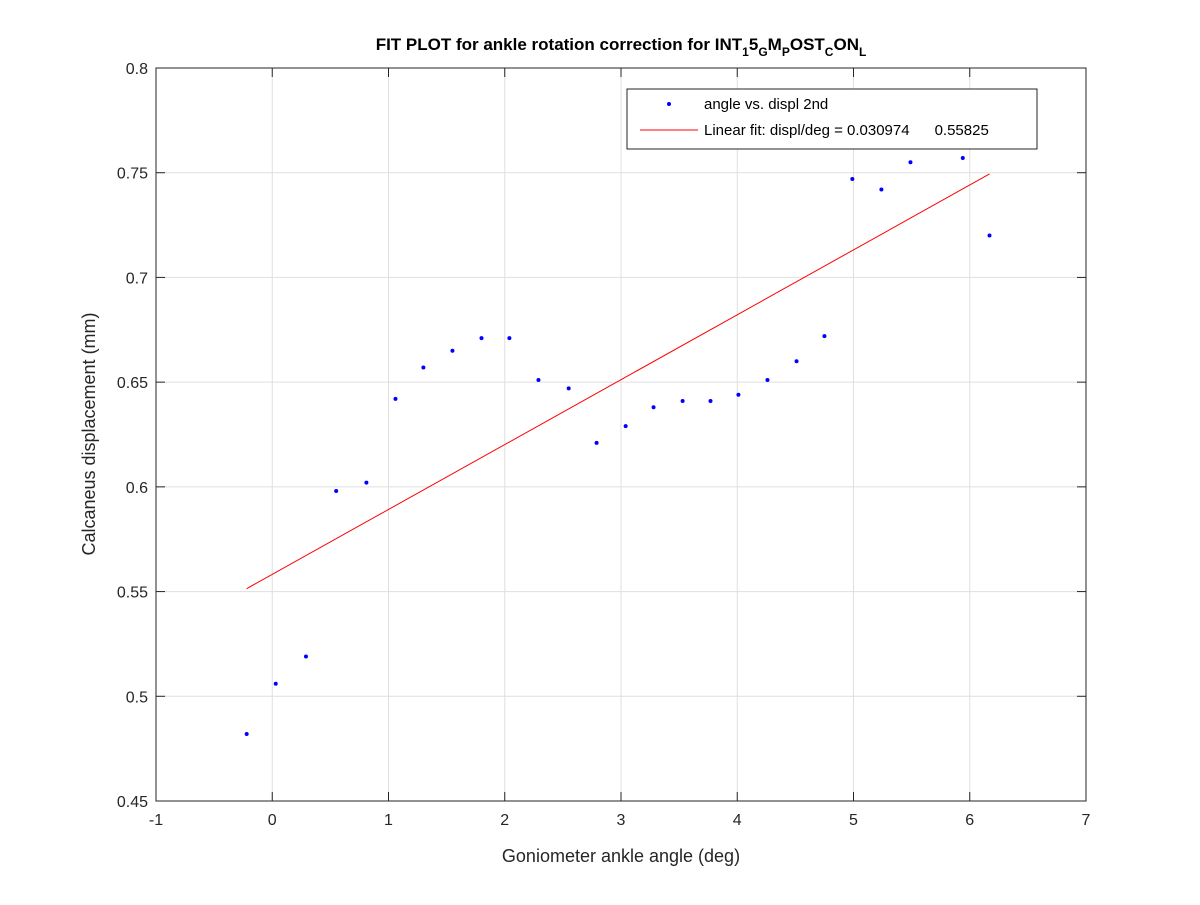 The width and height of the screenshot is (1200, 905). I want to click on legend-entry-fit: Linear fit: displ/deg = 0.030974 0.55825, so click(846, 130).